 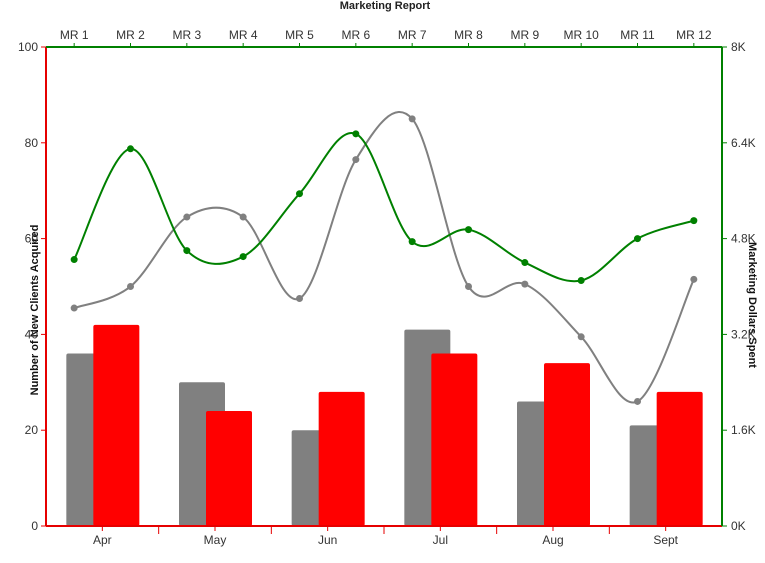 I want to click on bar-2-apr, so click(x=116, y=425).